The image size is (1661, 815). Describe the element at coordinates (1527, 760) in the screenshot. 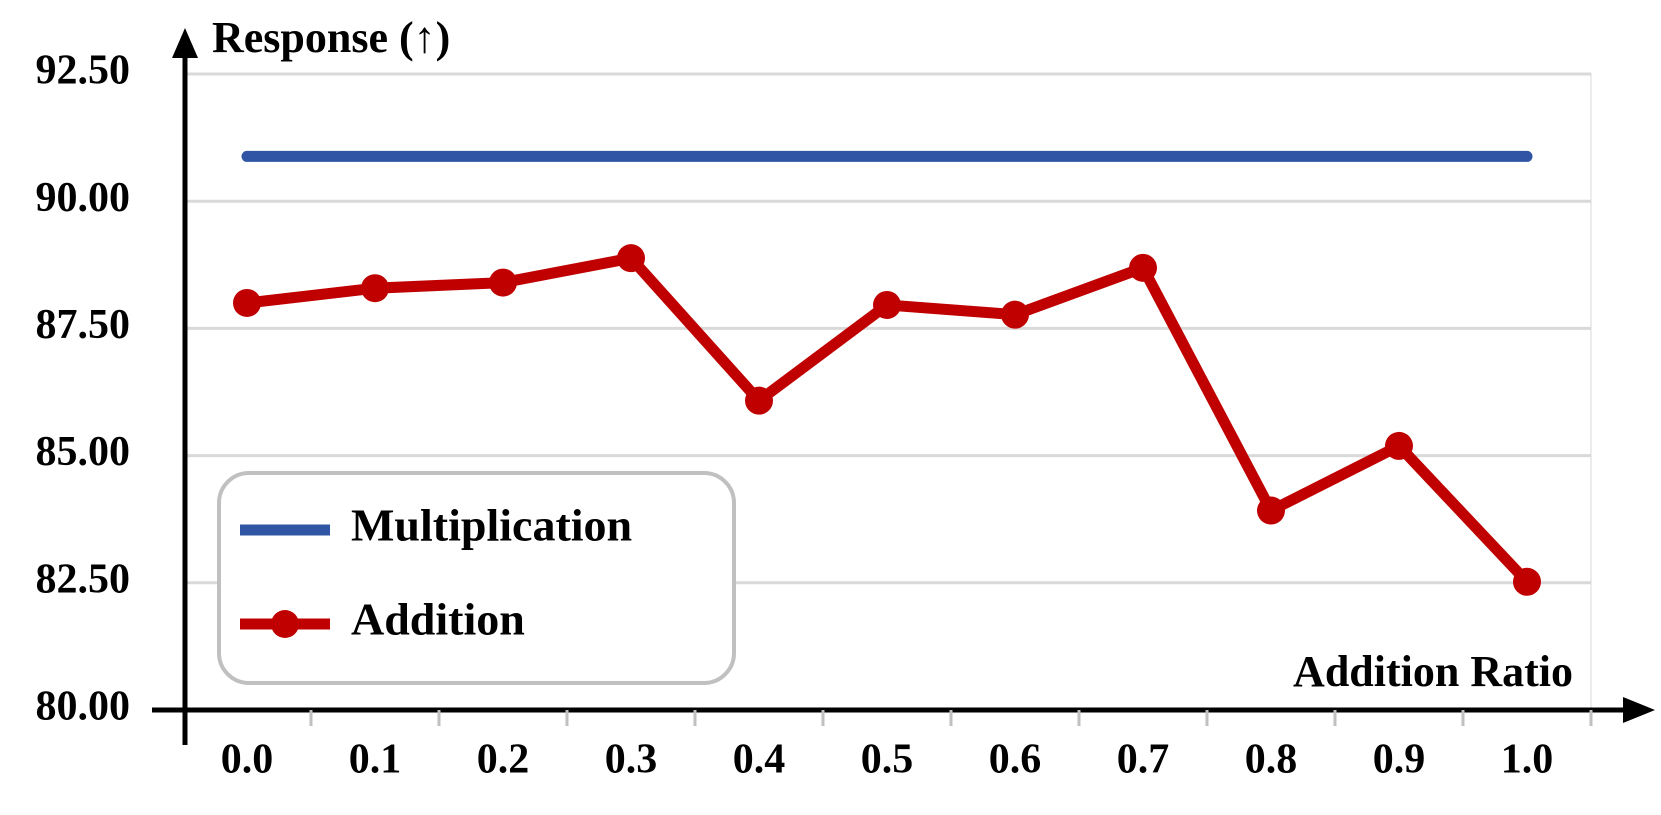

I see `x-tick-label: 1.0` at that location.